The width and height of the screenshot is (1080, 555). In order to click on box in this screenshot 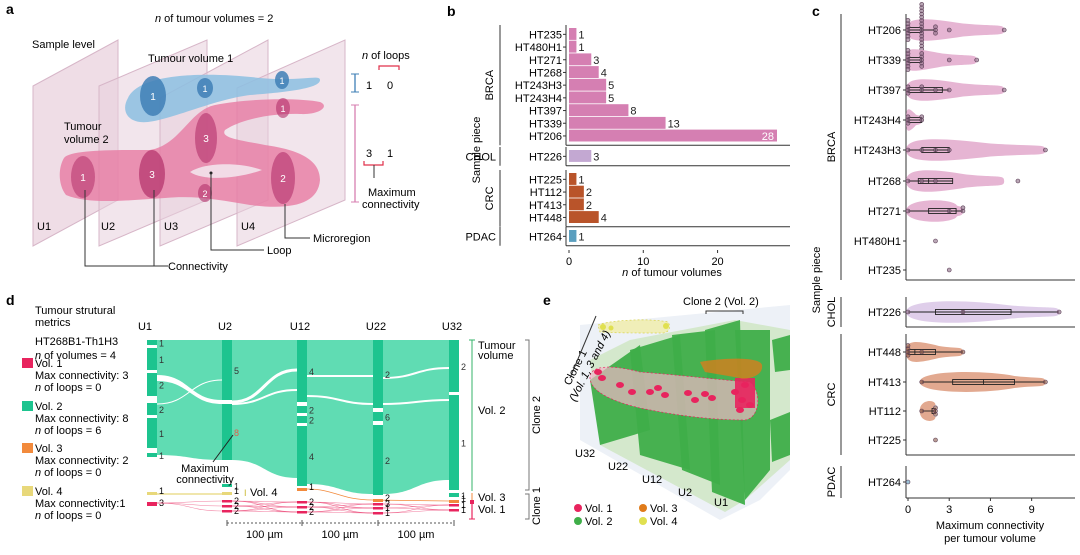, I will do `click(935, 181)`.